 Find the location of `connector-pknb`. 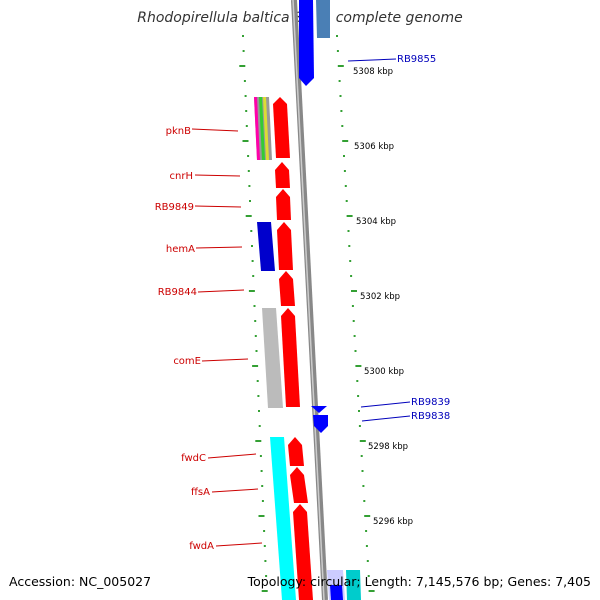

connector-pknb is located at coordinates (215, 130).